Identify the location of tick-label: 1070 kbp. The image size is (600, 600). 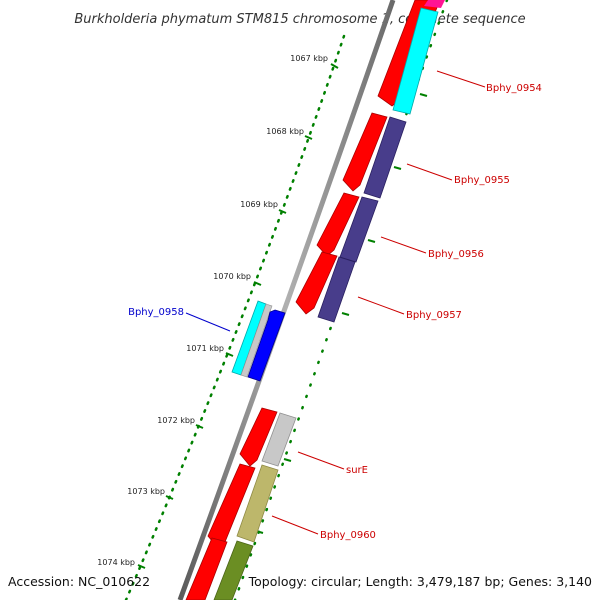
(232, 276).